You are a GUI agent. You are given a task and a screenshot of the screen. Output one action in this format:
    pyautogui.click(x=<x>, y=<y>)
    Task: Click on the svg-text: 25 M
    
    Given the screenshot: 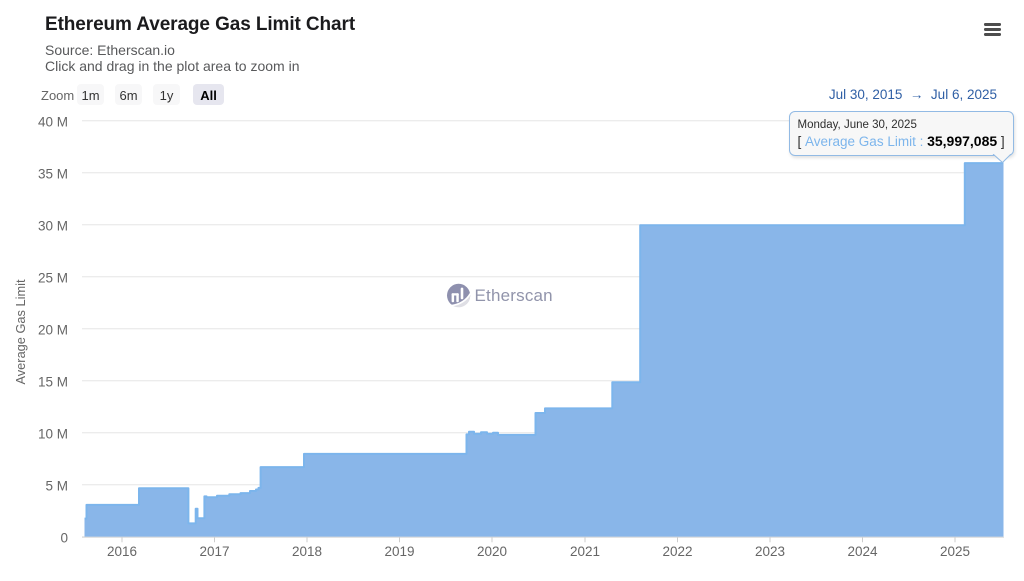 What is the action you would take?
    pyautogui.click(x=53, y=278)
    